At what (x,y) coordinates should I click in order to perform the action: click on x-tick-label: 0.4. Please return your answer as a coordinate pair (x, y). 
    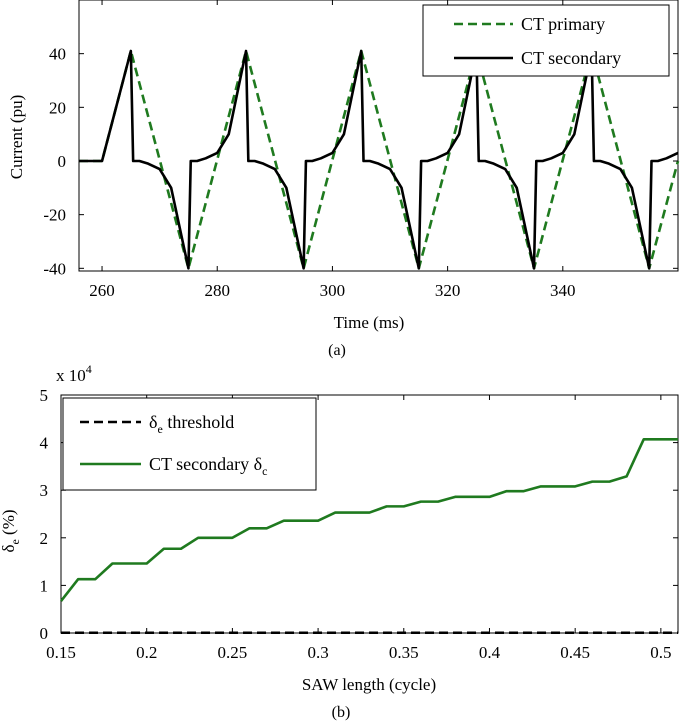
    Looking at the image, I should click on (490, 652).